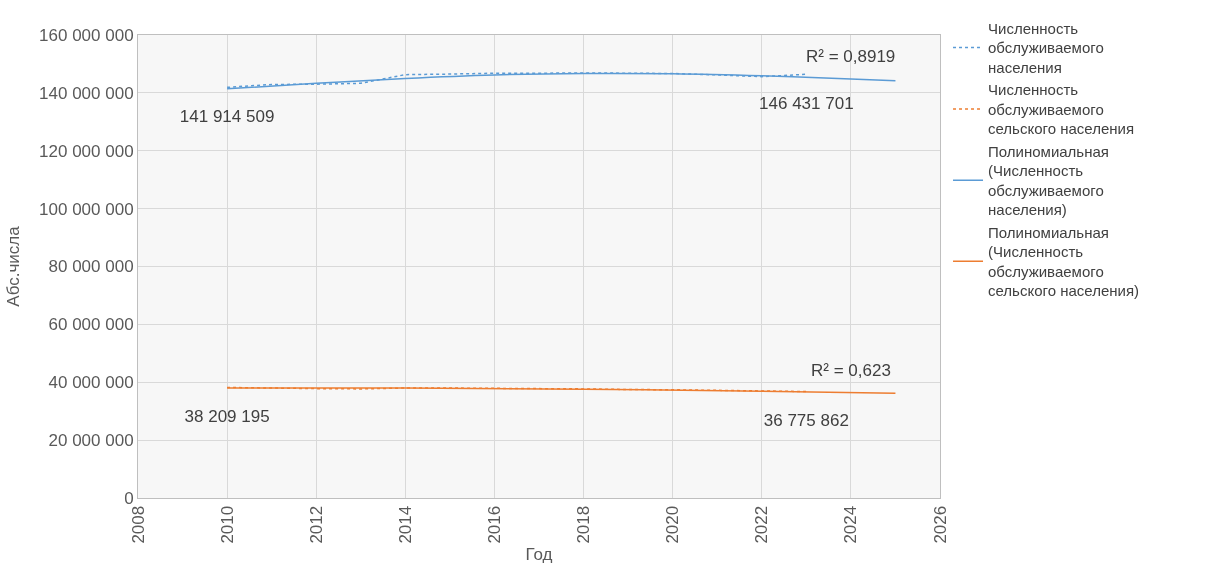  I want to click on x-tick-label: 2024, so click(851, 524).